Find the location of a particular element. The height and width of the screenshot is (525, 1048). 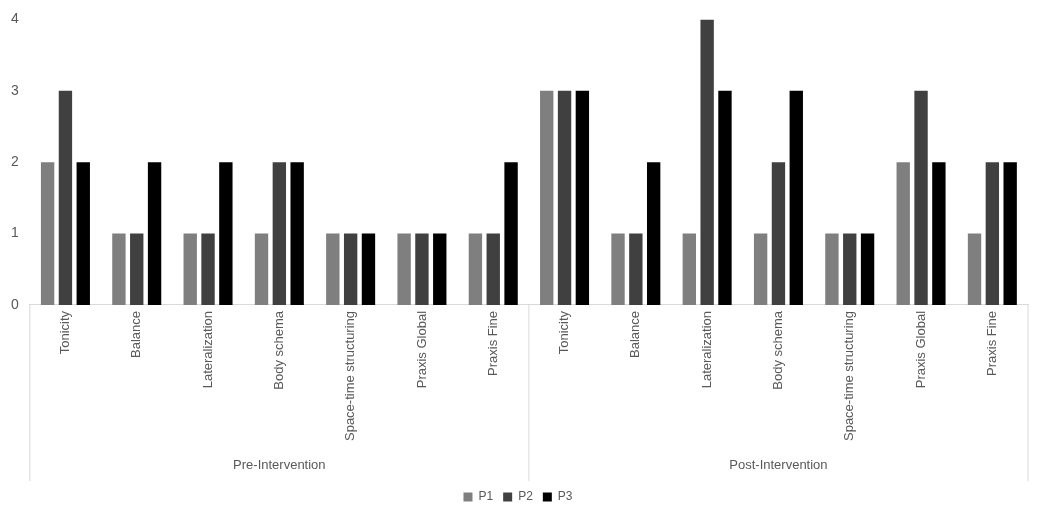

text: Post-Intervention is located at coordinates (778, 464).